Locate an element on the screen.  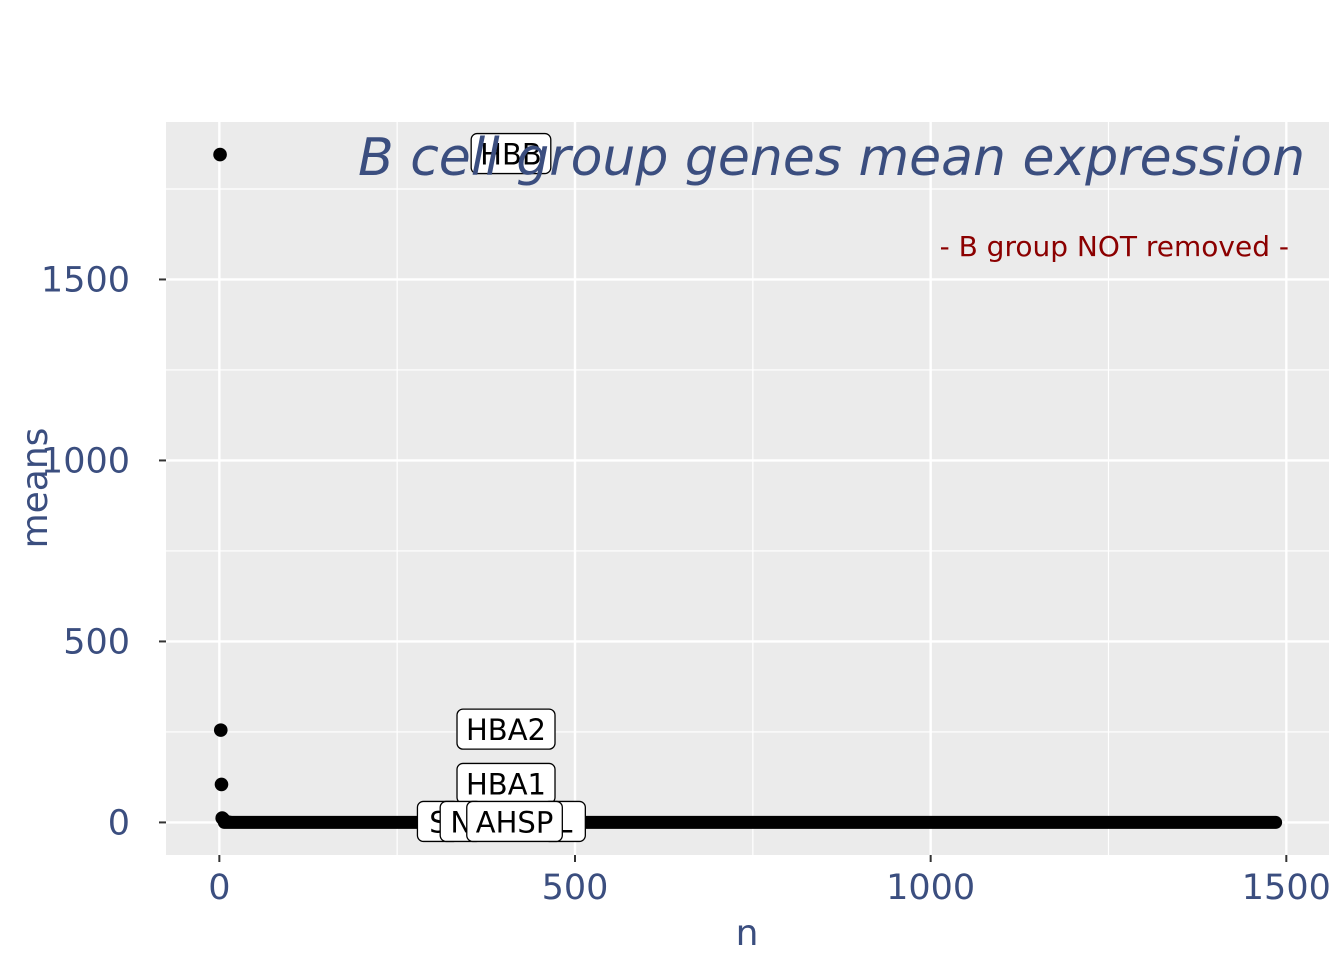
gene-label: HBA2 is located at coordinates (506, 729).